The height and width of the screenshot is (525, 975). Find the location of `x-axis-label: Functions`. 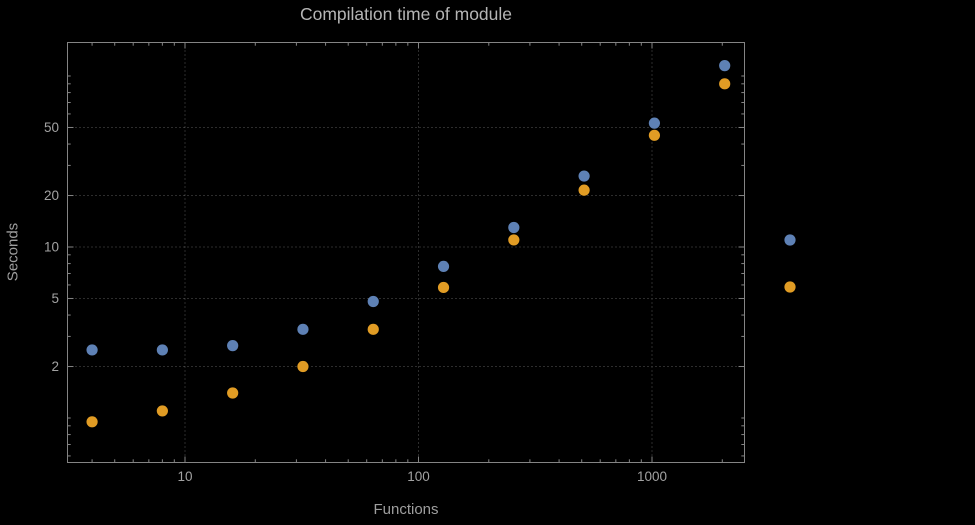

x-axis-label: Functions is located at coordinates (406, 509).